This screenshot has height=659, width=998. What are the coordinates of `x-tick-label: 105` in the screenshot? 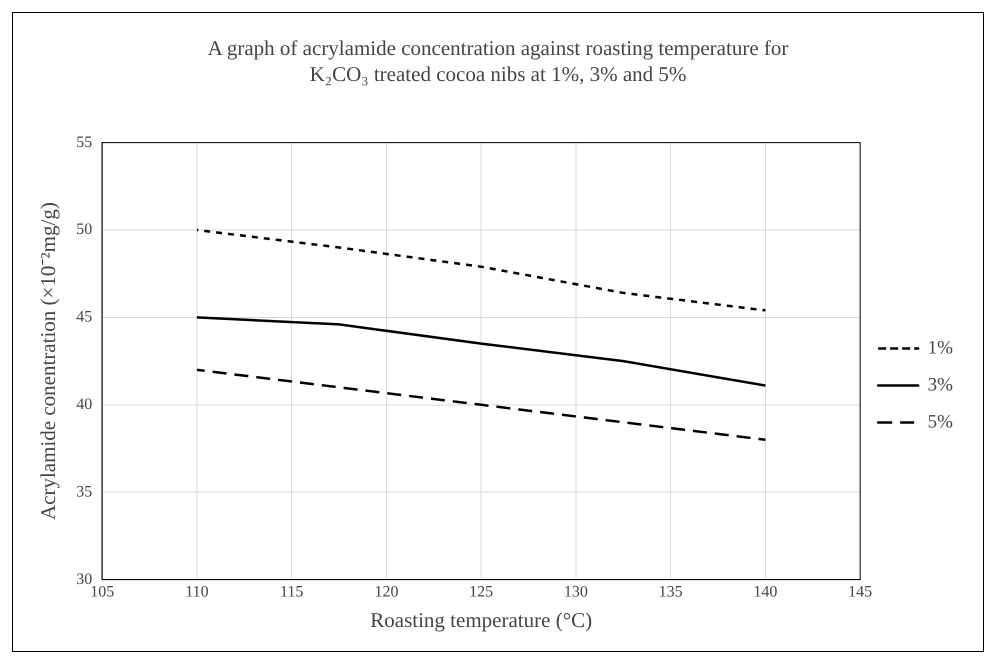 It's located at (102, 591).